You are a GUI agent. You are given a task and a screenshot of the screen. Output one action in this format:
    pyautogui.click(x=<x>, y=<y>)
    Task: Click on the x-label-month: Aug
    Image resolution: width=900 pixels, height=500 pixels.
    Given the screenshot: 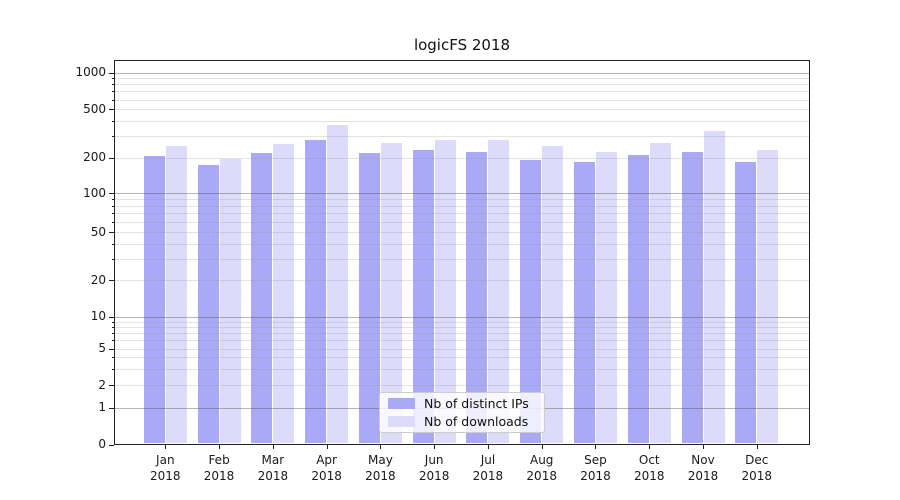 What is the action you would take?
    pyautogui.click(x=541, y=460)
    